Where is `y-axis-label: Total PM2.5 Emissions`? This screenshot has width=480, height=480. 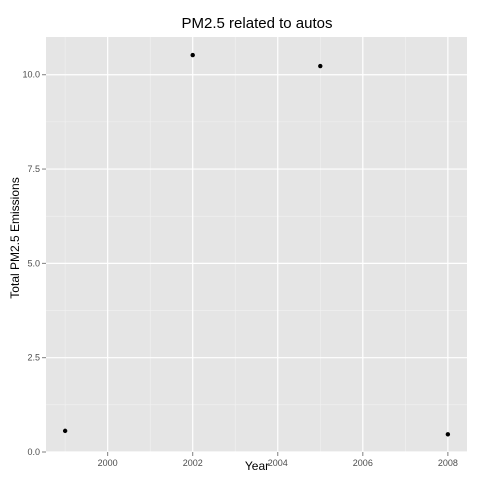
y-axis-label: Total PM2.5 Emissions is located at coordinates (15, 237).